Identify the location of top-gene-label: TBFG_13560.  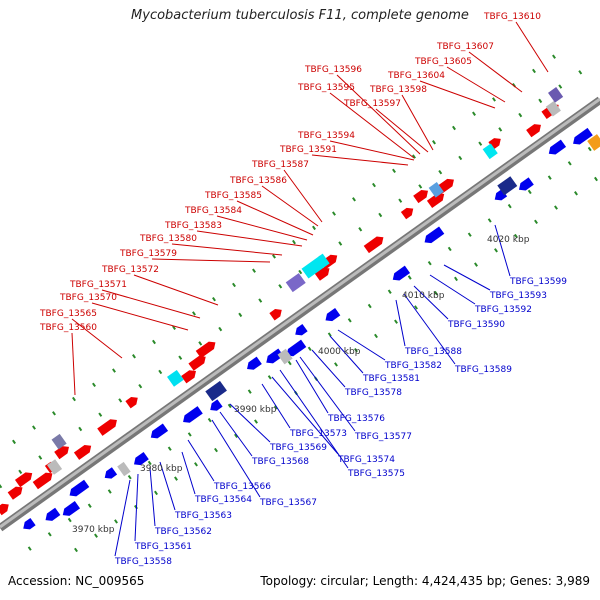
(68, 328).